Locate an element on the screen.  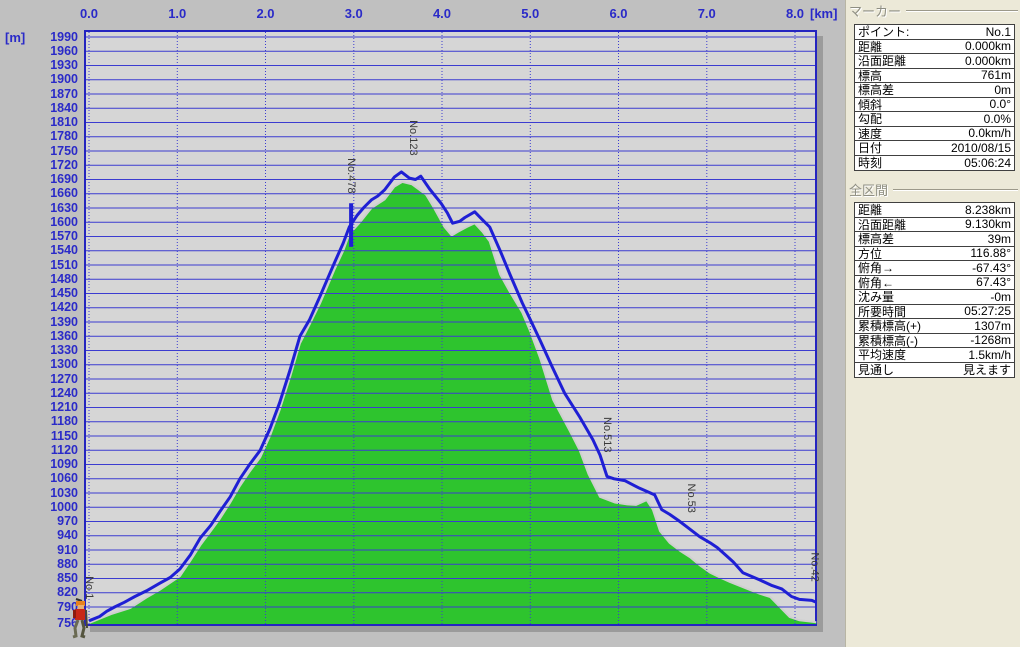
y-tick-label: 1390 is located at coordinates (64, 321).